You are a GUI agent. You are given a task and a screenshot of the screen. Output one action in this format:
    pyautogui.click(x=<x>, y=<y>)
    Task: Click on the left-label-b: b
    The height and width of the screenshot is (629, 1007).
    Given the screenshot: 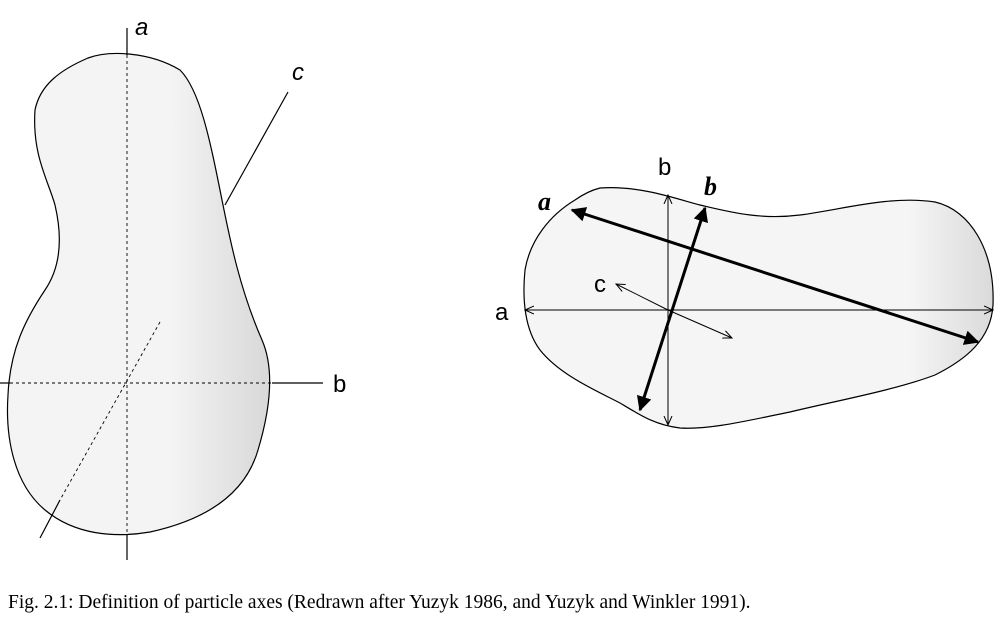 What is the action you would take?
    pyautogui.click(x=339, y=384)
    